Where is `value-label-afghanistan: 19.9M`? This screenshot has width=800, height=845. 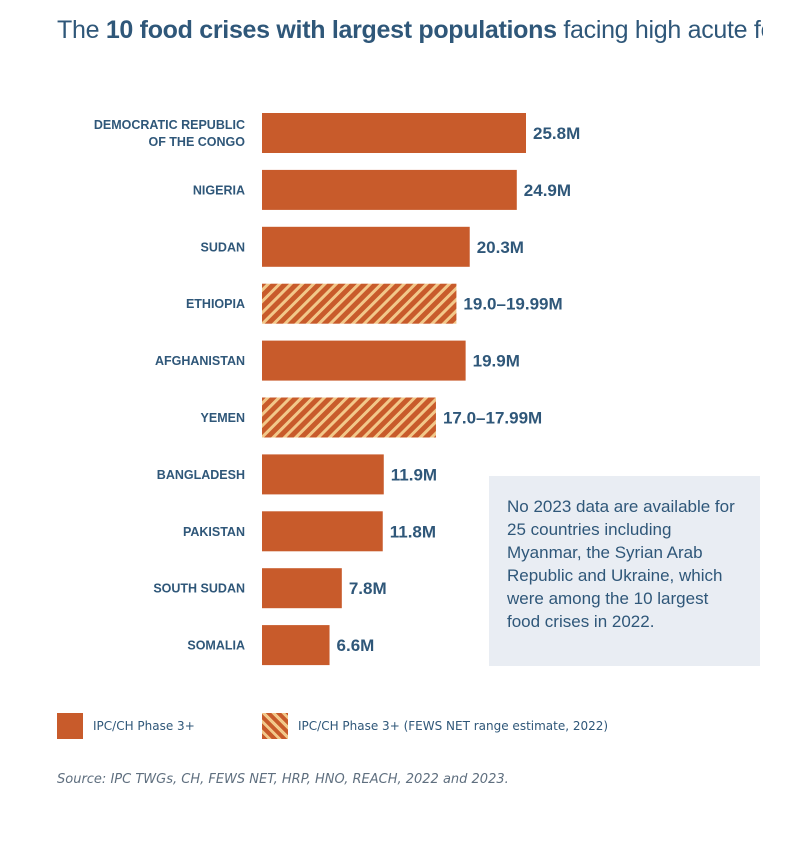
value-label-afghanistan: 19.9M is located at coordinates (496, 361).